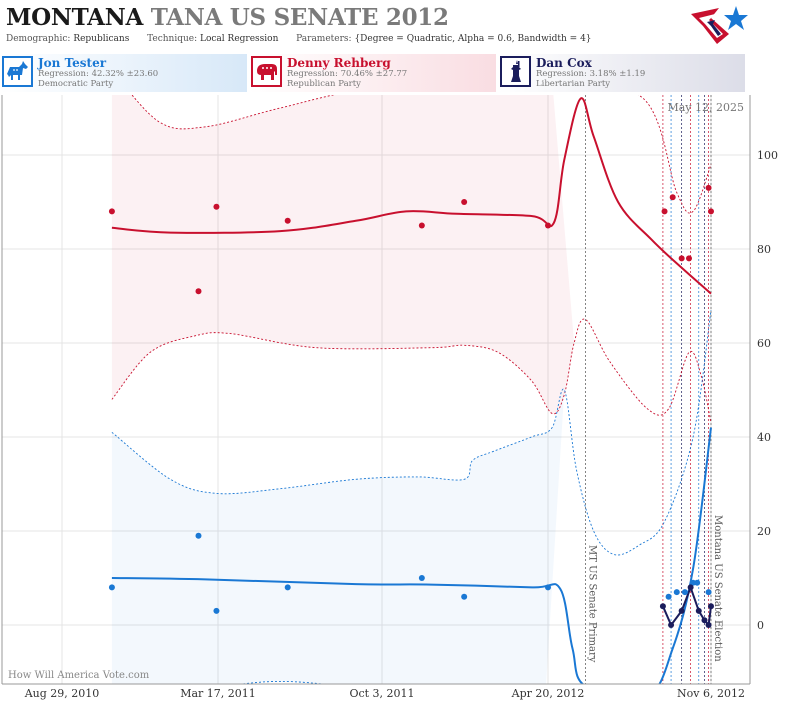  Describe the element at coordinates (515, 71) in the screenshot. I see `statue-of-liberty-icon` at that location.